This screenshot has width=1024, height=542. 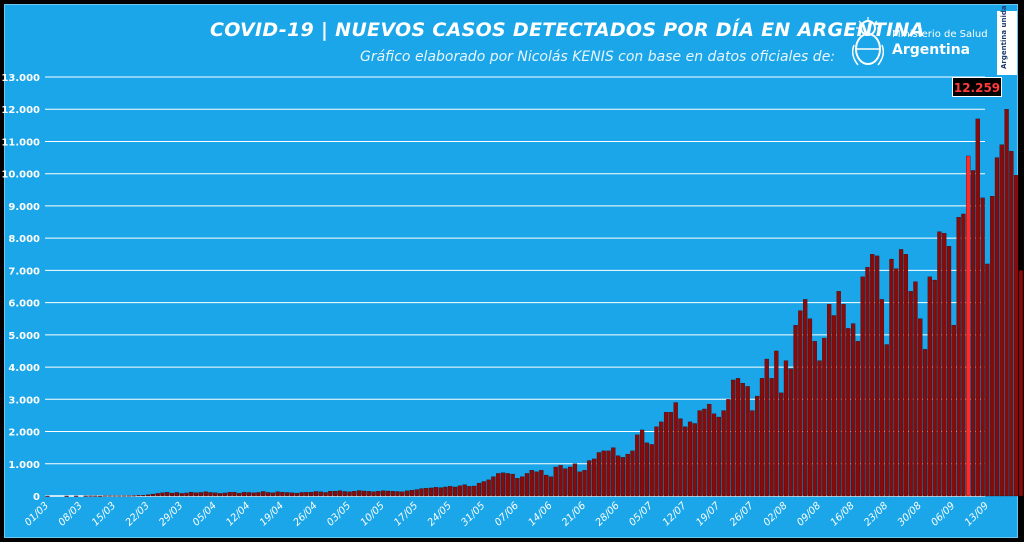 I want to click on ministerio-logo: Ministerio de Salud Argentina, so click(x=918, y=43).